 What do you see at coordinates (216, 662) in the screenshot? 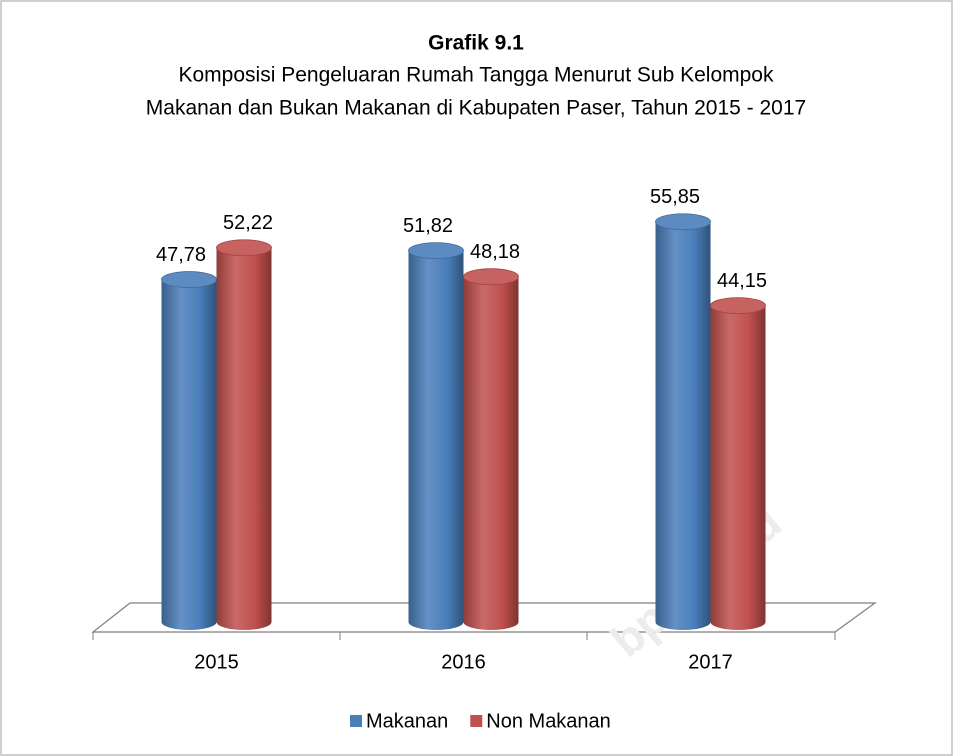
I see `x-tick-label: 2015` at bounding box center [216, 662].